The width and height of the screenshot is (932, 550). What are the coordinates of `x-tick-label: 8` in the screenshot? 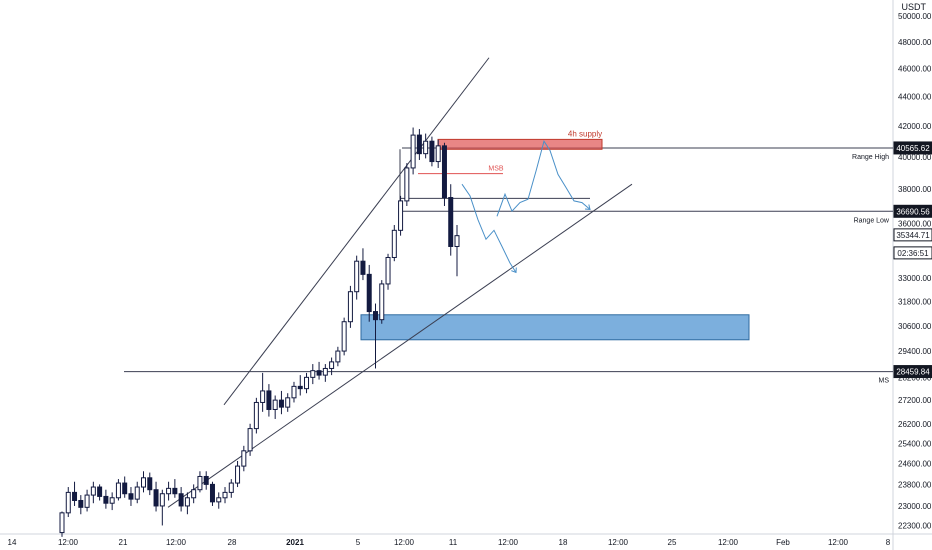 It's located at (888, 542).